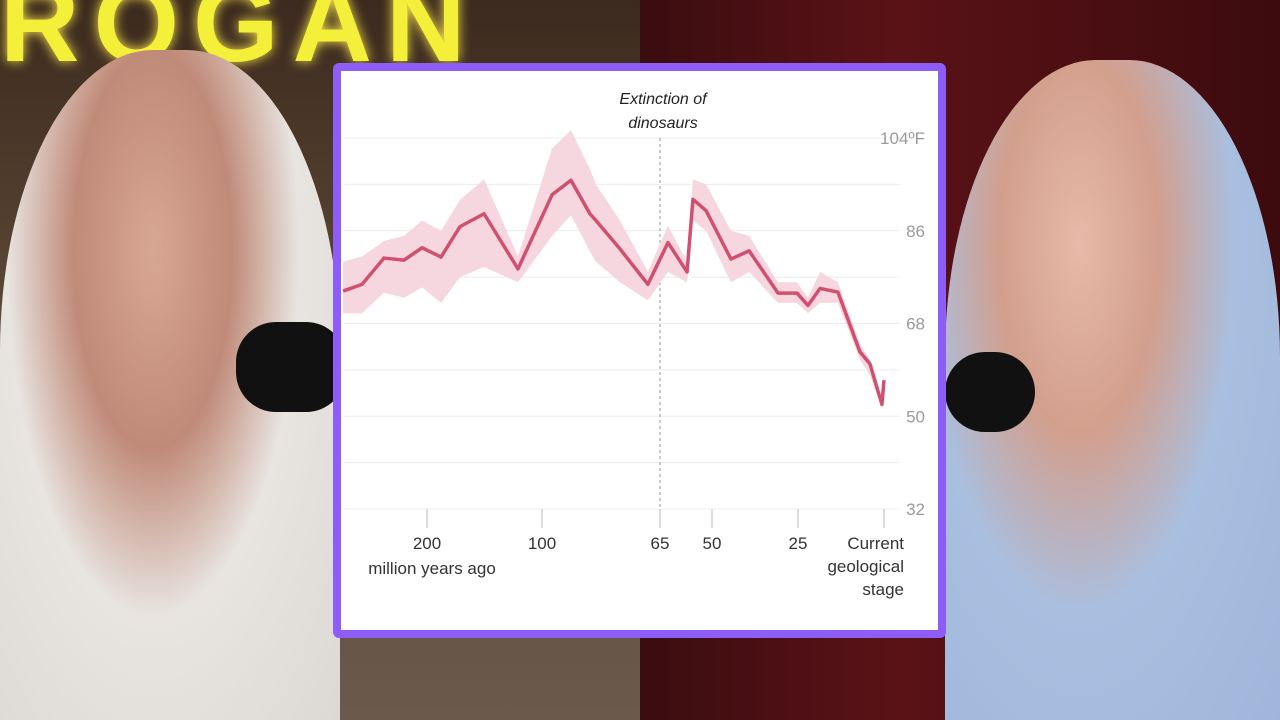 Image resolution: width=1280 pixels, height=720 pixels. What do you see at coordinates (915, 416) in the screenshot?
I see `y-tick-label: 50` at bounding box center [915, 416].